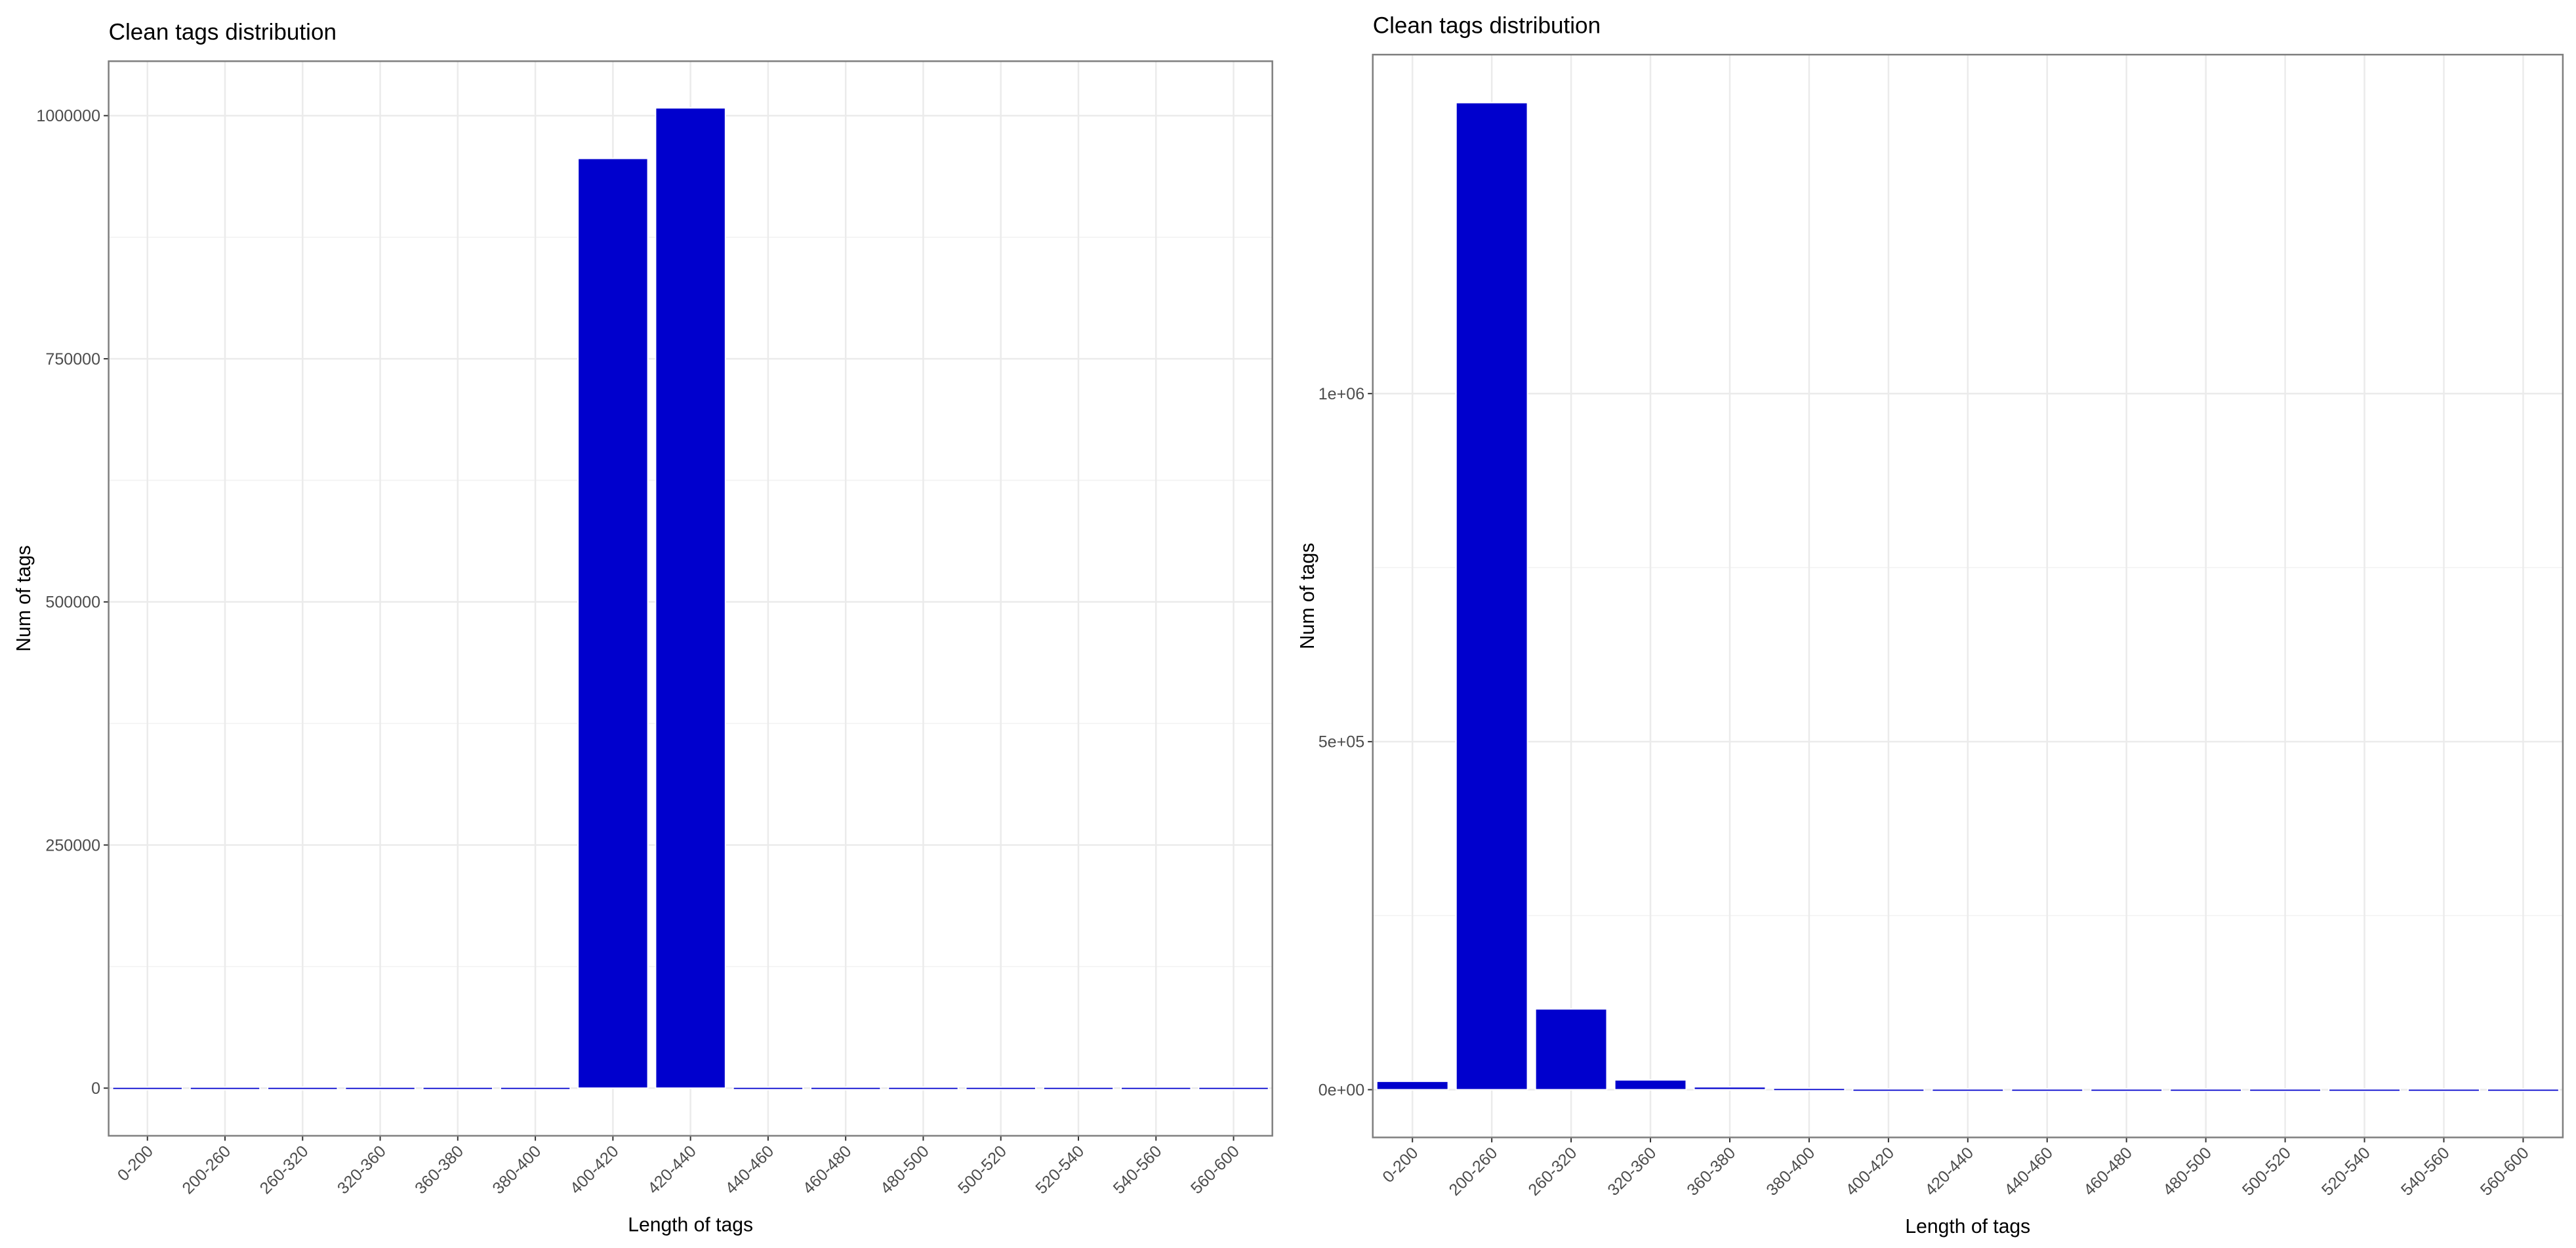 The height and width of the screenshot is (1248, 2576). I want to click on y-tick-label: 0, so click(95, 1089).